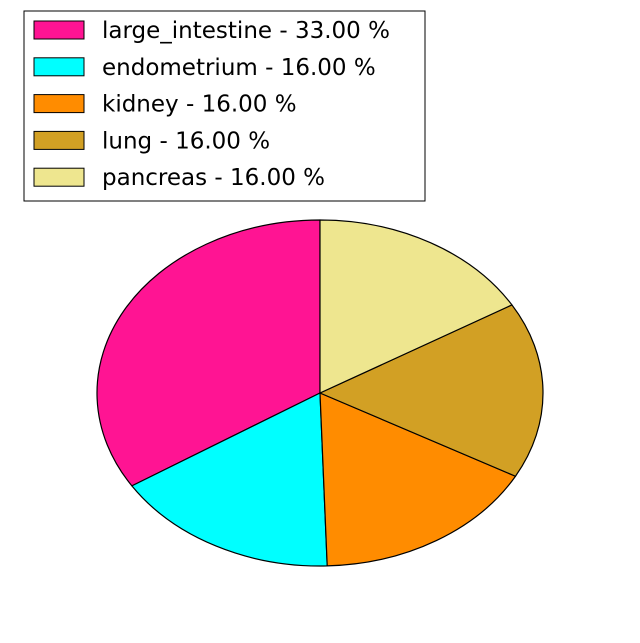 The height and width of the screenshot is (643, 640). Describe the element at coordinates (59, 67) in the screenshot. I see `legend-swatch-endometrium` at that location.